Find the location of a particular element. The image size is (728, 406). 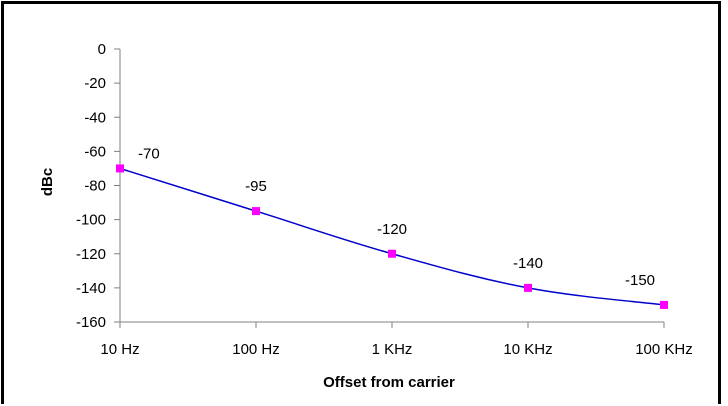

y-tick-label: -120 is located at coordinates (91, 254).